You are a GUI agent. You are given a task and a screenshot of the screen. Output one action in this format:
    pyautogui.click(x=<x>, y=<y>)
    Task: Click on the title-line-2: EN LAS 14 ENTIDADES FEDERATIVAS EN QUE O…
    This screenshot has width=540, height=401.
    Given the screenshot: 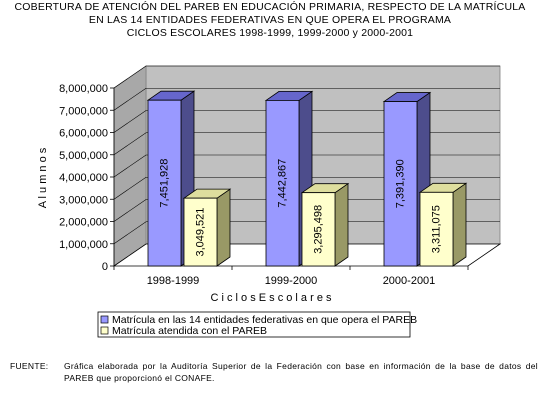 What is the action you would take?
    pyautogui.click(x=270, y=20)
    